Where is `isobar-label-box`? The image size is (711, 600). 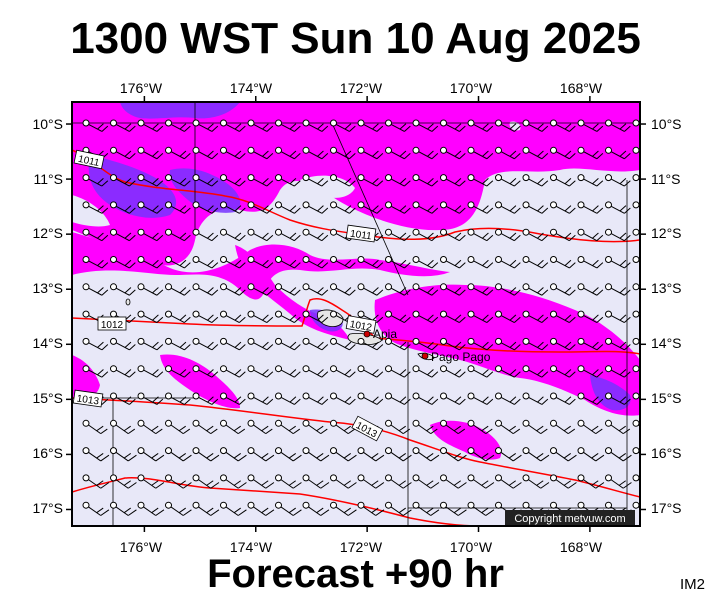 isobar-label-box is located at coordinates (361, 233).